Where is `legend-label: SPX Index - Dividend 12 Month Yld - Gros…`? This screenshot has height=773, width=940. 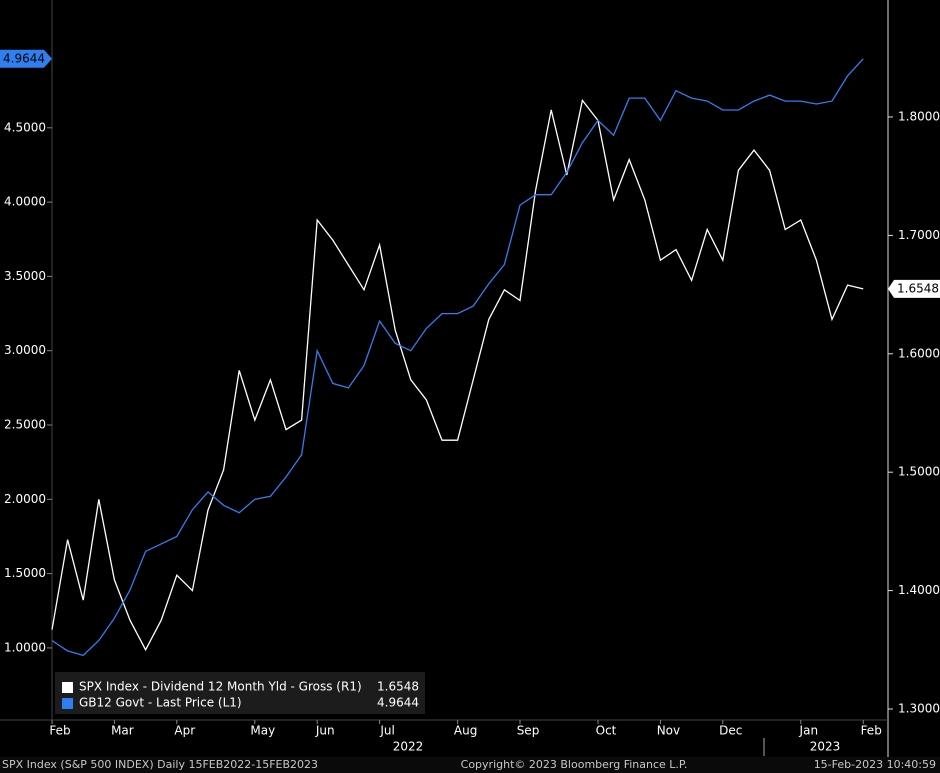 legend-label: SPX Index - Dividend 12 Month Yld - Gros… is located at coordinates (220, 687).